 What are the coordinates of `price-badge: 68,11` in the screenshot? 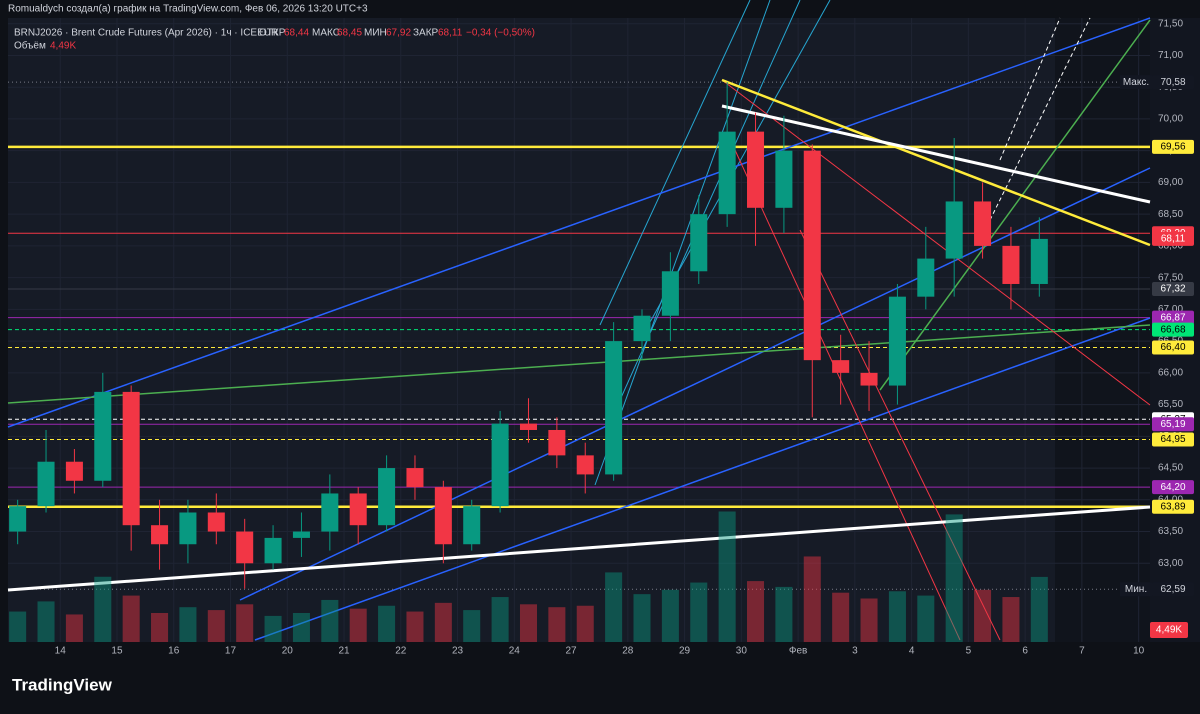 It's located at (1173, 239).